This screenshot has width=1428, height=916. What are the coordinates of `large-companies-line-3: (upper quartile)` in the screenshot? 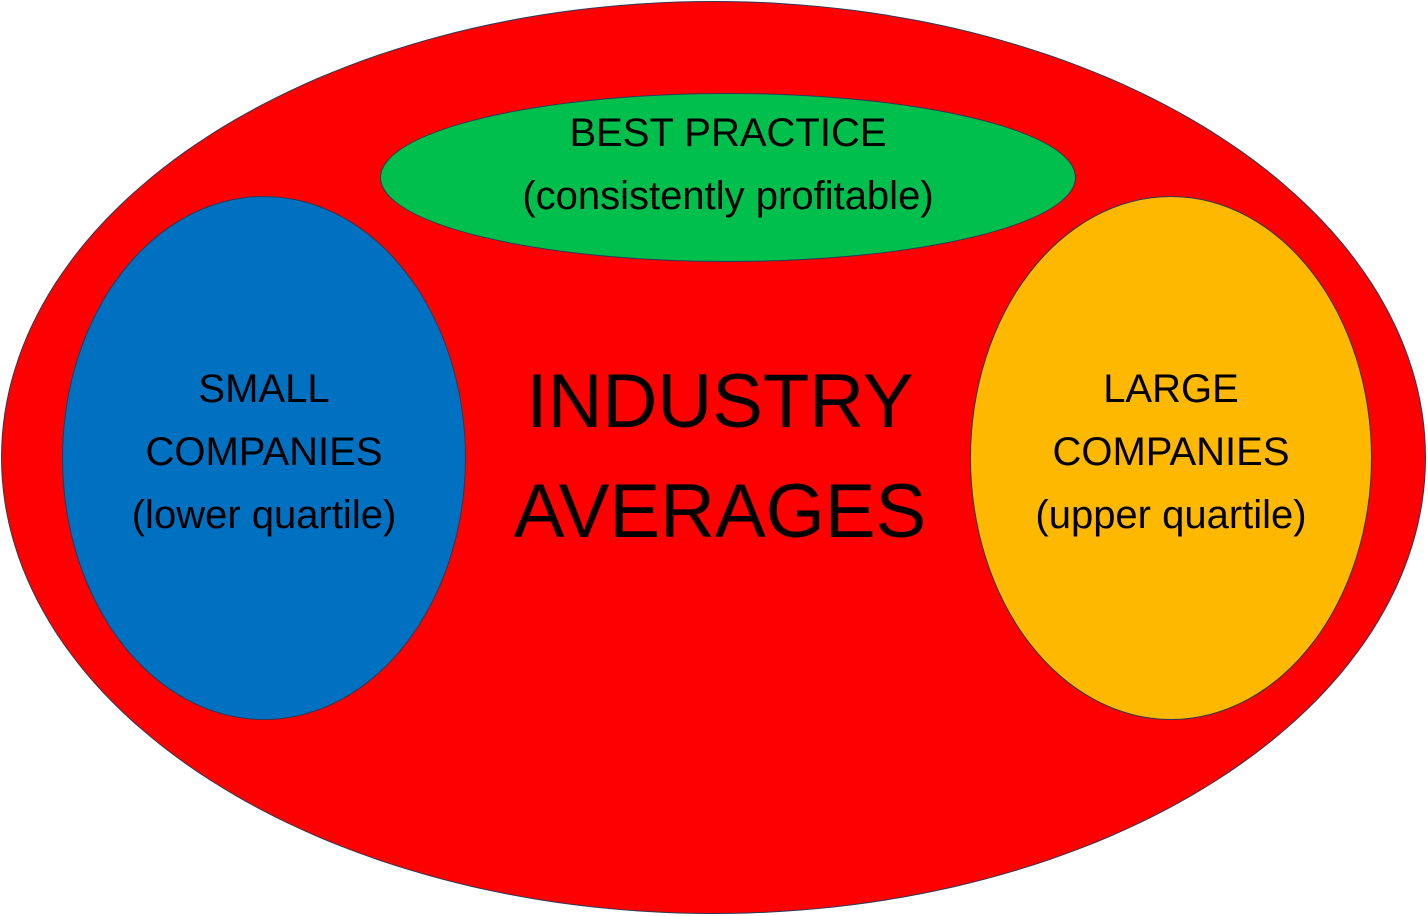 It's located at (1171, 515).